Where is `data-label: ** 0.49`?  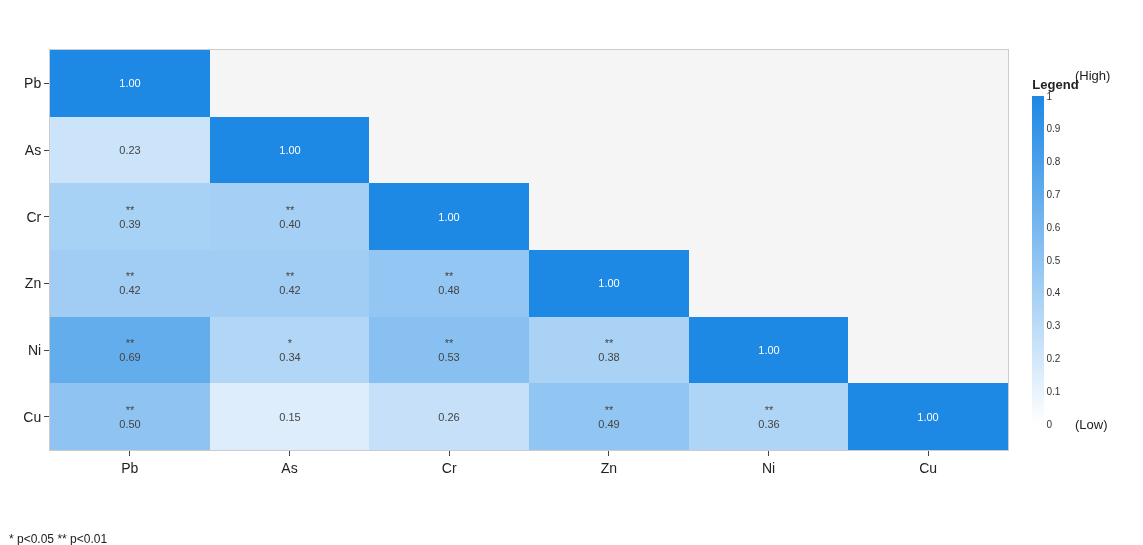 data-label: ** 0.49 is located at coordinates (609, 416).